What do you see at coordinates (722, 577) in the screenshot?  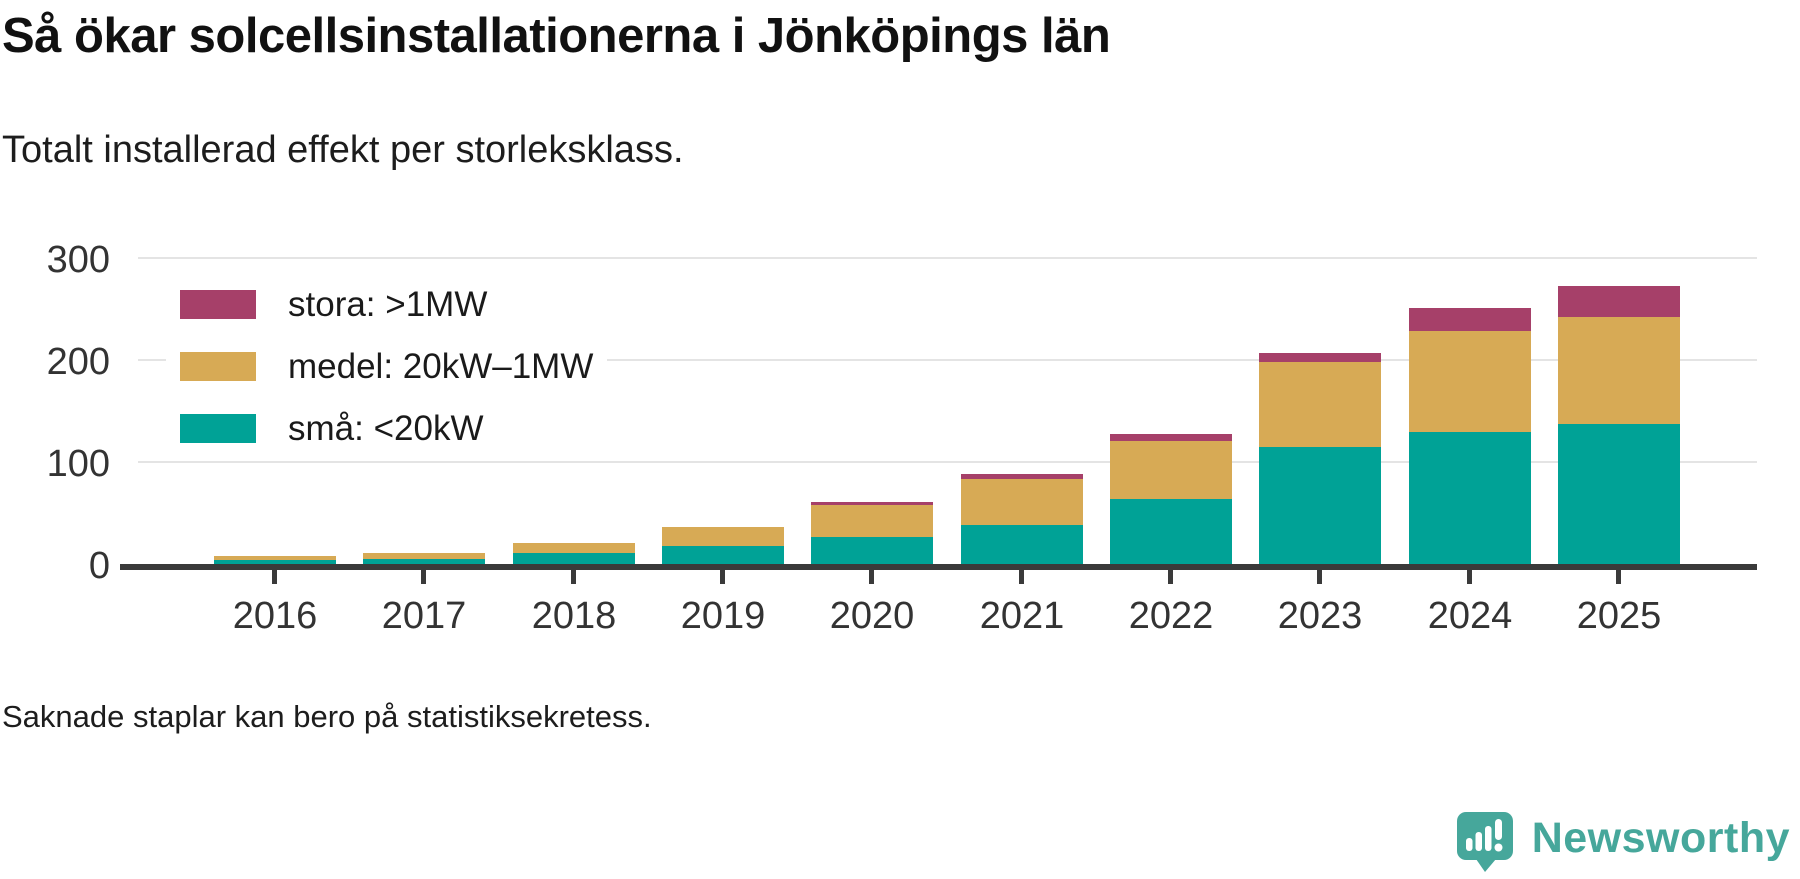 I see `x-tick-2019` at bounding box center [722, 577].